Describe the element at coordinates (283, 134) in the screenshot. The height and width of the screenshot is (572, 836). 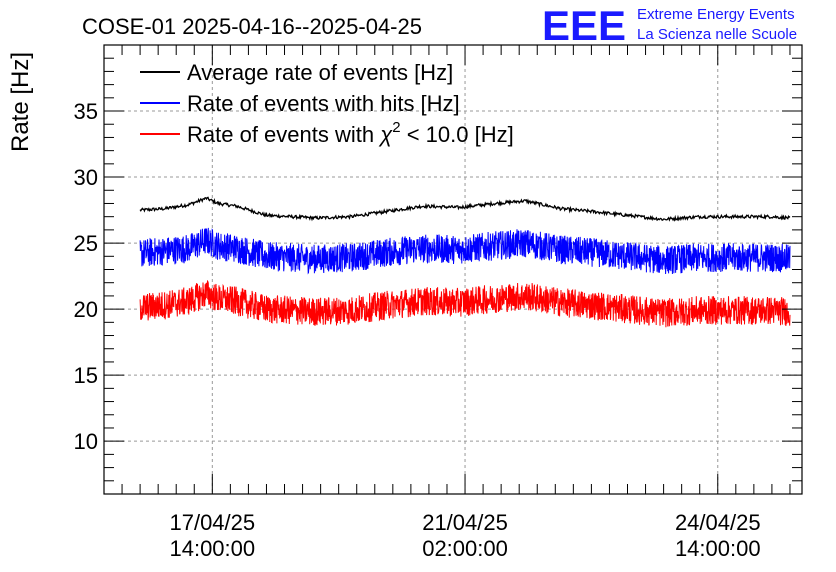
I see `legend-label-chi2-pre: Rate of events with` at that location.